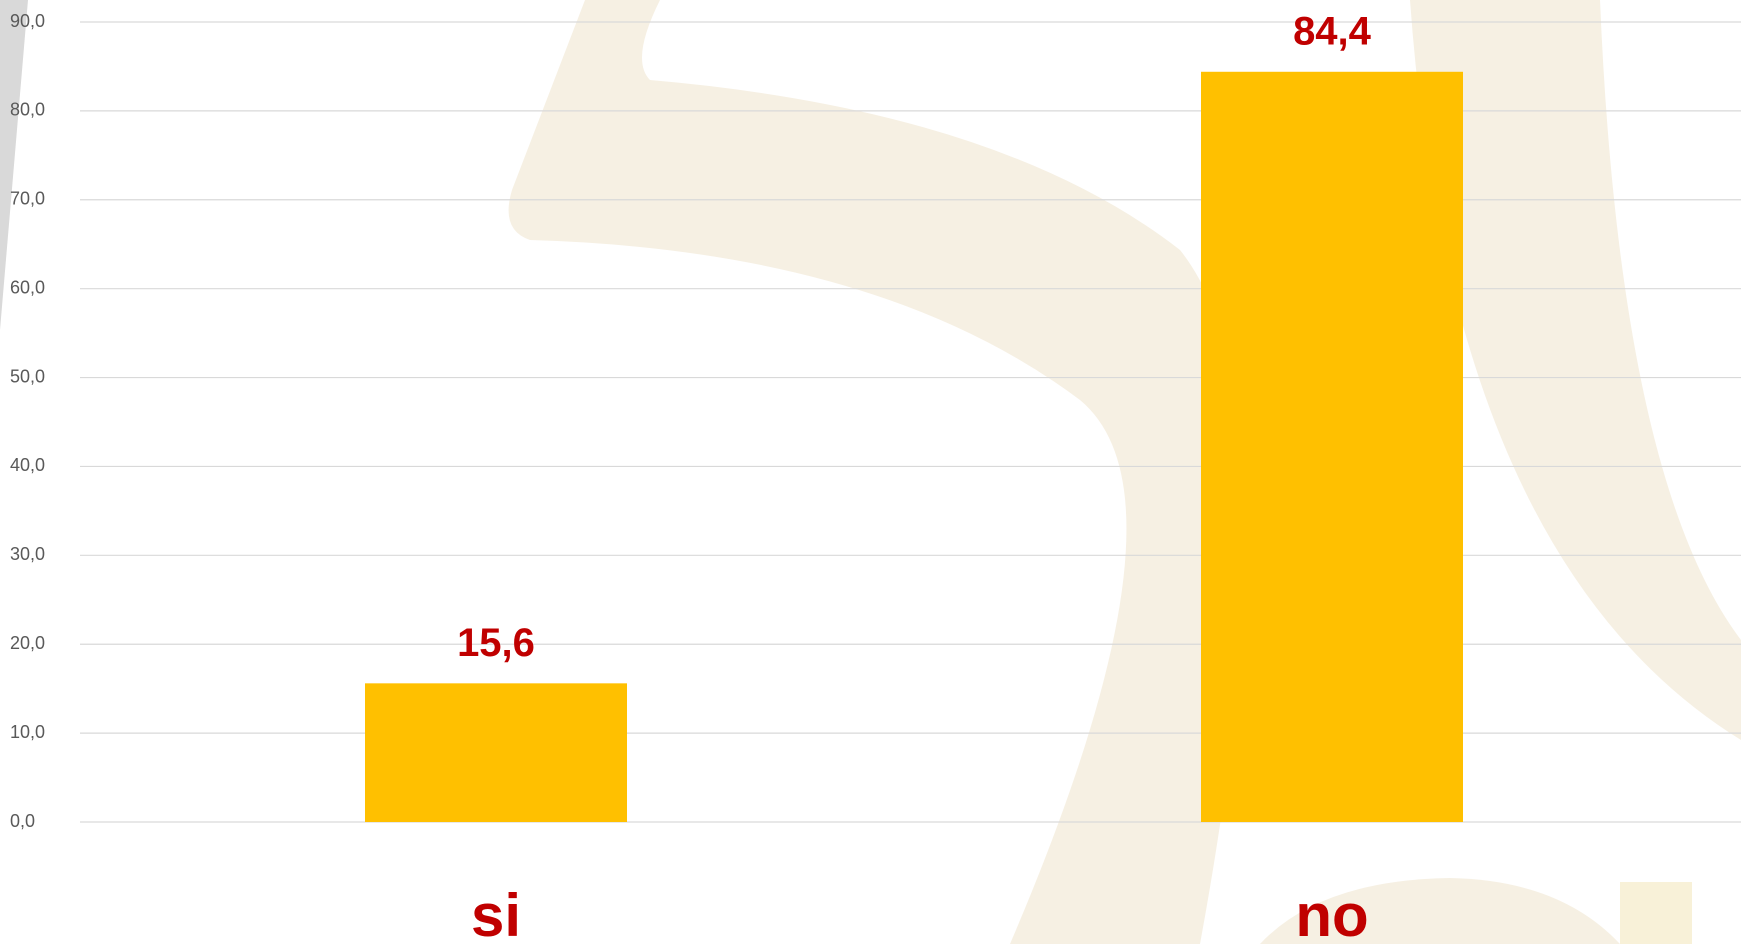  I want to click on y-tick-label: 80,0, so click(27, 110).